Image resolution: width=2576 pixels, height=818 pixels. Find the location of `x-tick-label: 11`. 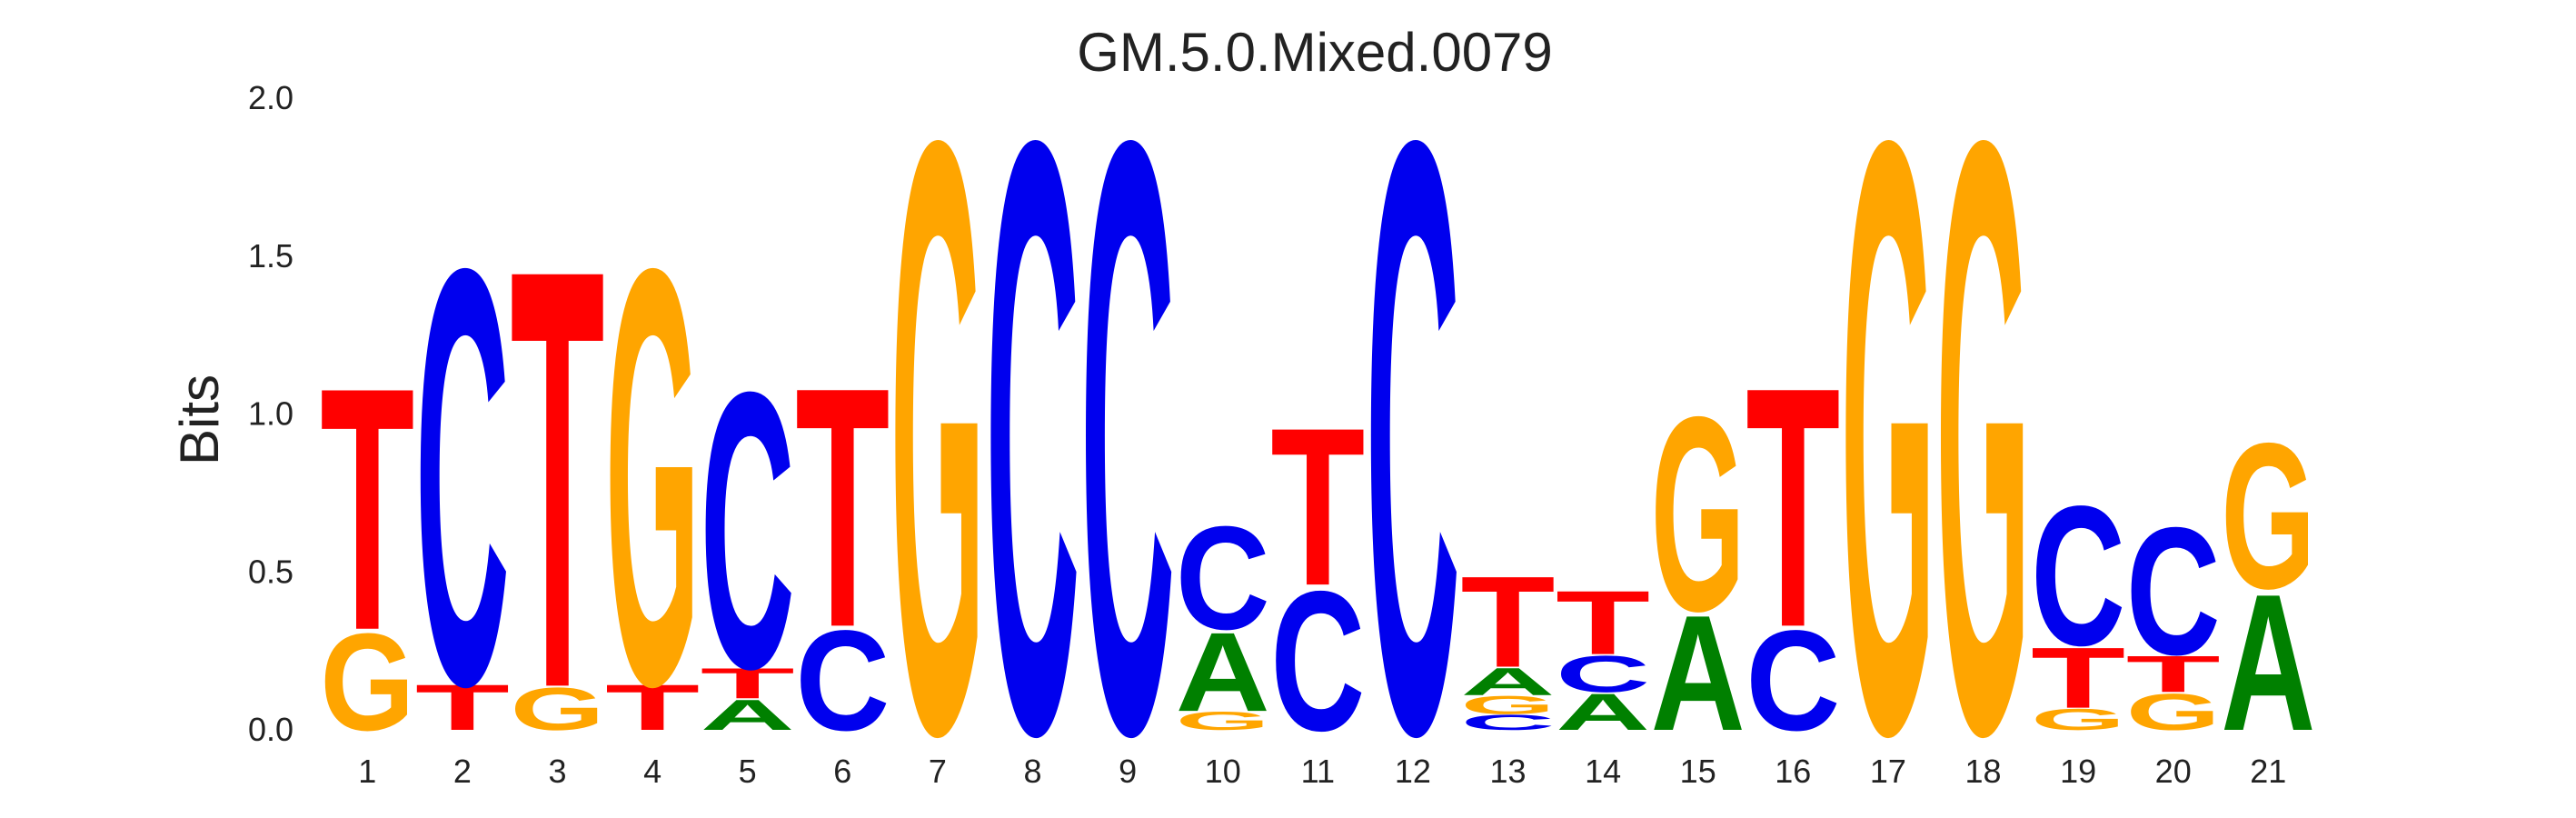

x-tick-label: 11 is located at coordinates (1318, 771).